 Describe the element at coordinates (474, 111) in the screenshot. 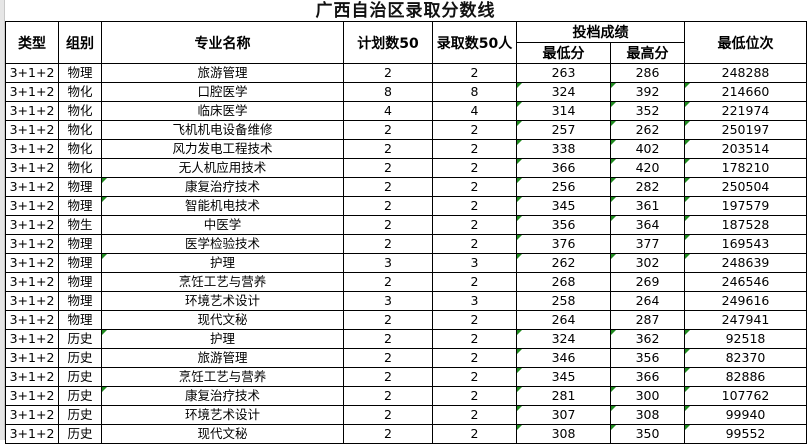

I see `cell-admit: 4` at that location.